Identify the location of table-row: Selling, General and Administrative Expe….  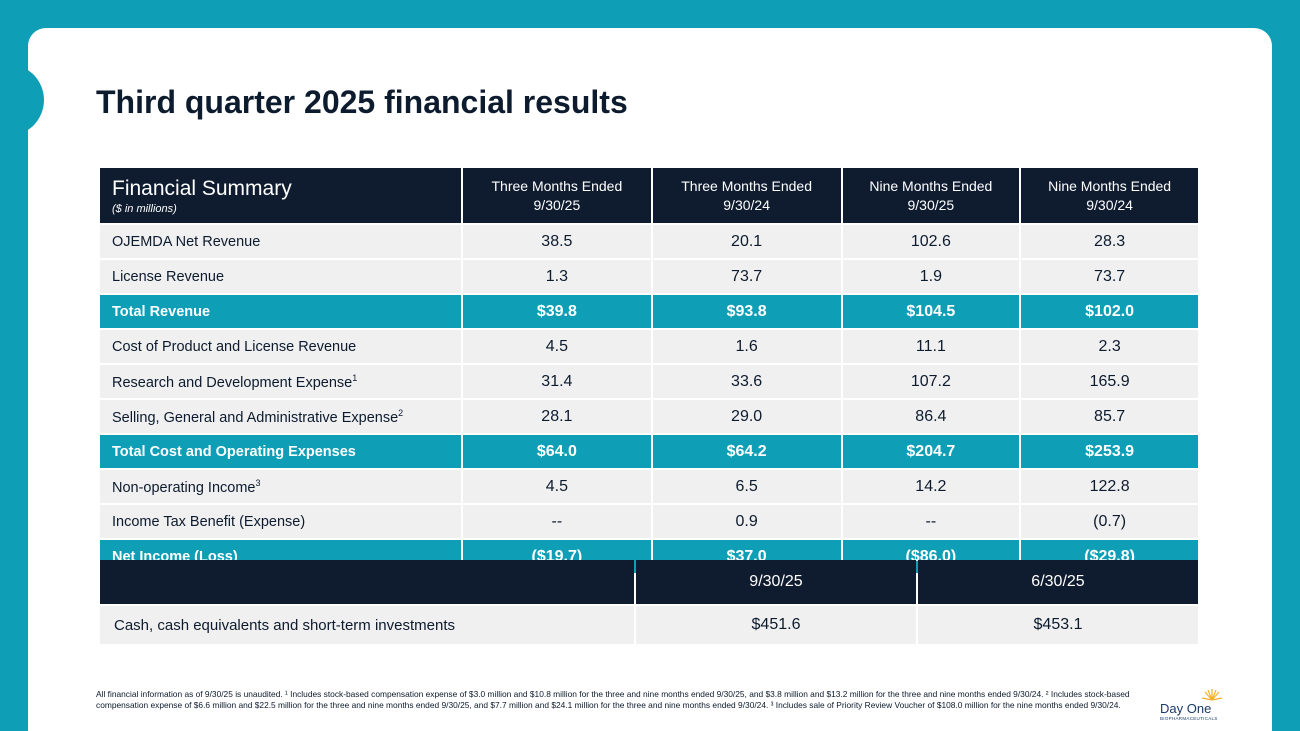
(649, 416).